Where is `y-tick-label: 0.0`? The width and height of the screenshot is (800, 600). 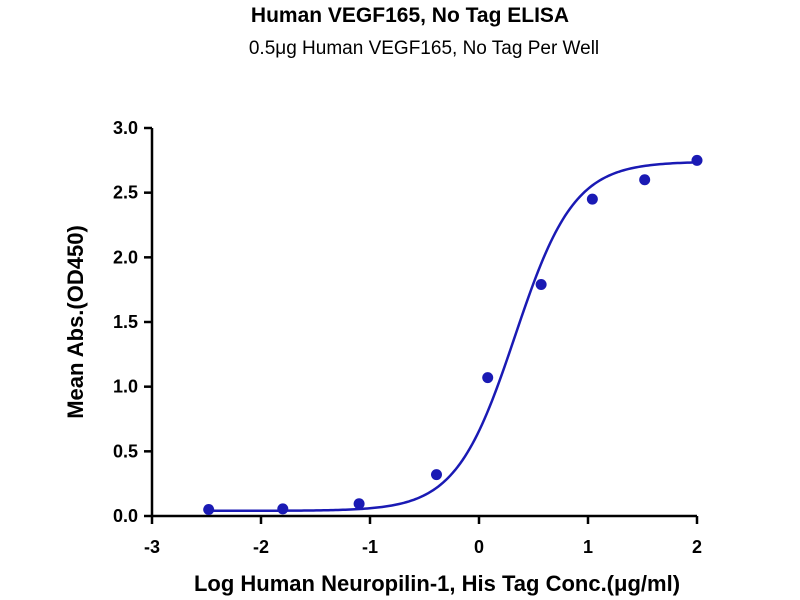
y-tick-label: 0.0 is located at coordinates (125, 516).